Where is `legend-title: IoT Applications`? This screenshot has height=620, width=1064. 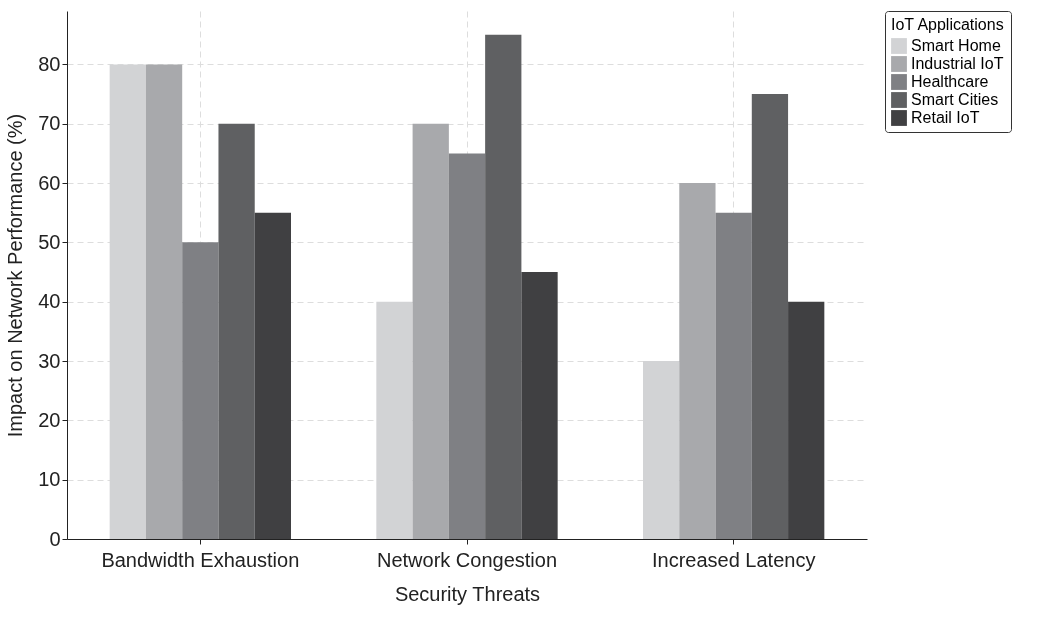
legend-title: IoT Applications is located at coordinates (947, 24).